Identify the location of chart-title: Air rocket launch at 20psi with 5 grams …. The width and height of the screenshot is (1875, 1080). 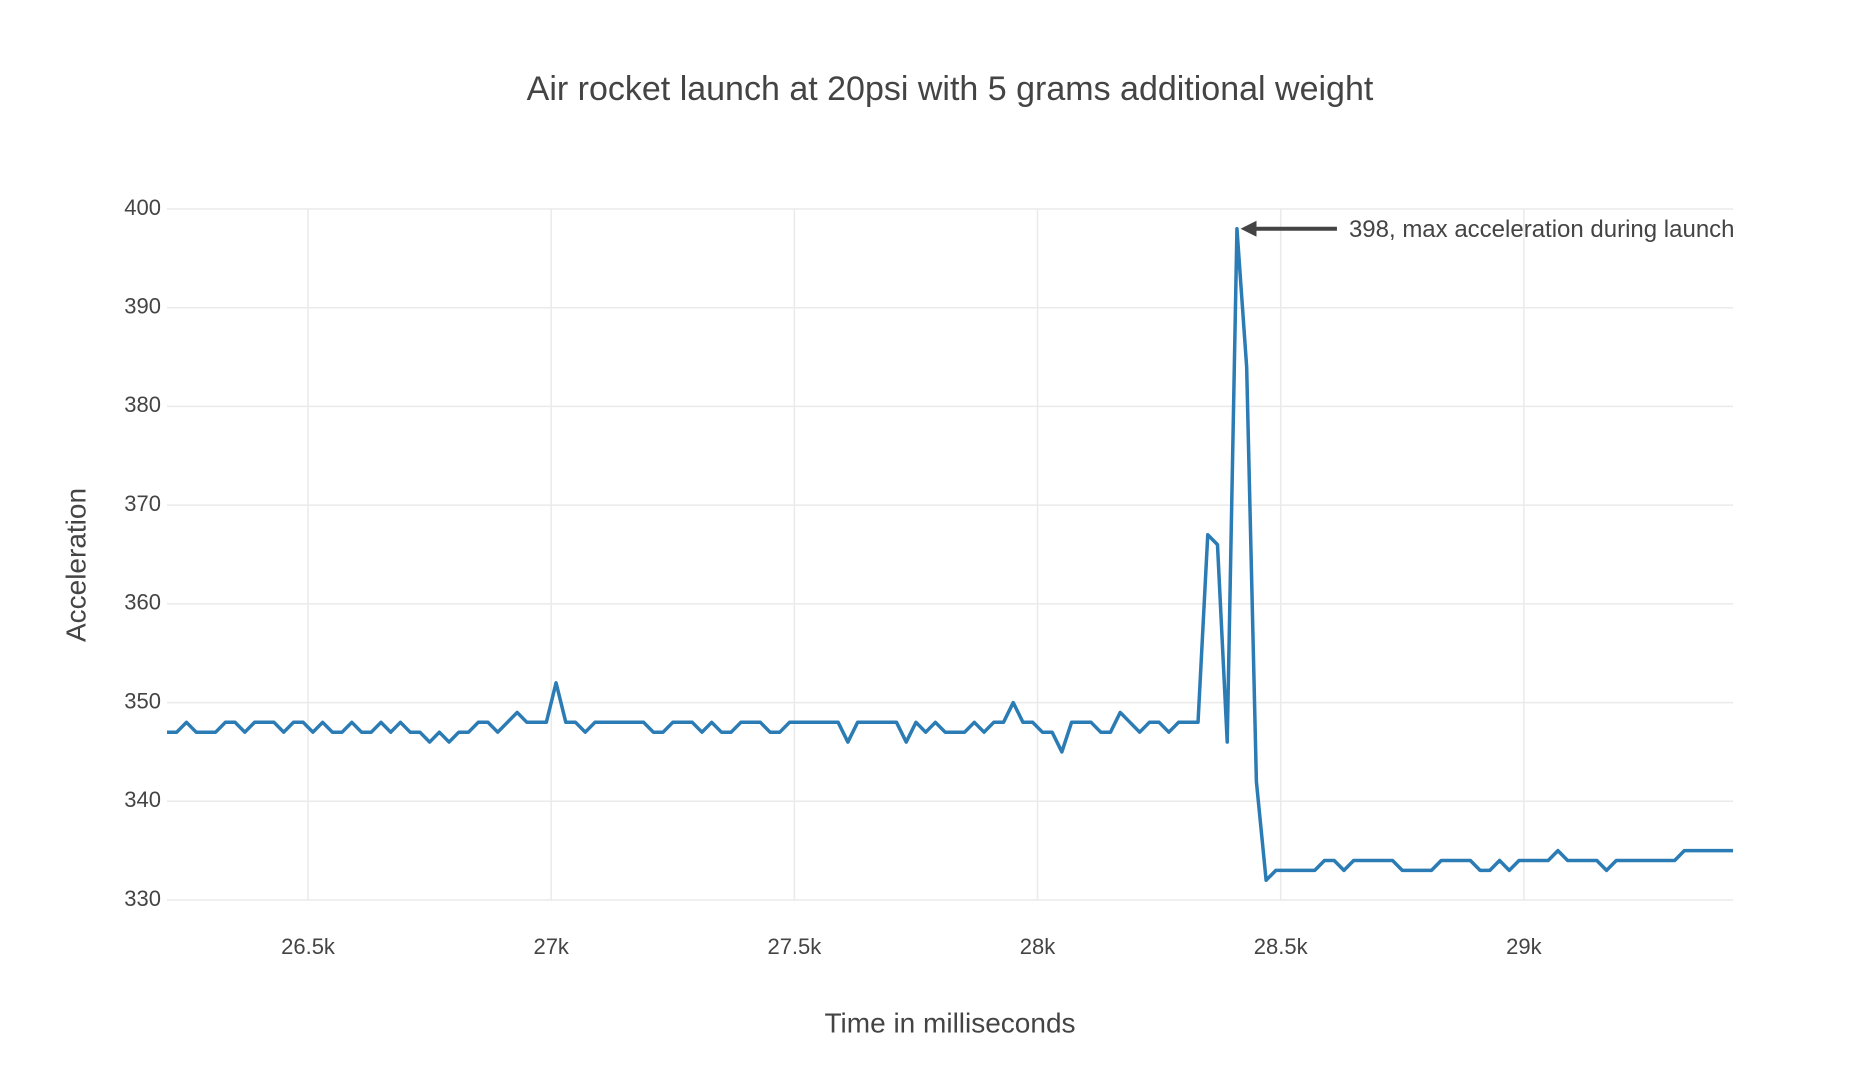
(950, 89).